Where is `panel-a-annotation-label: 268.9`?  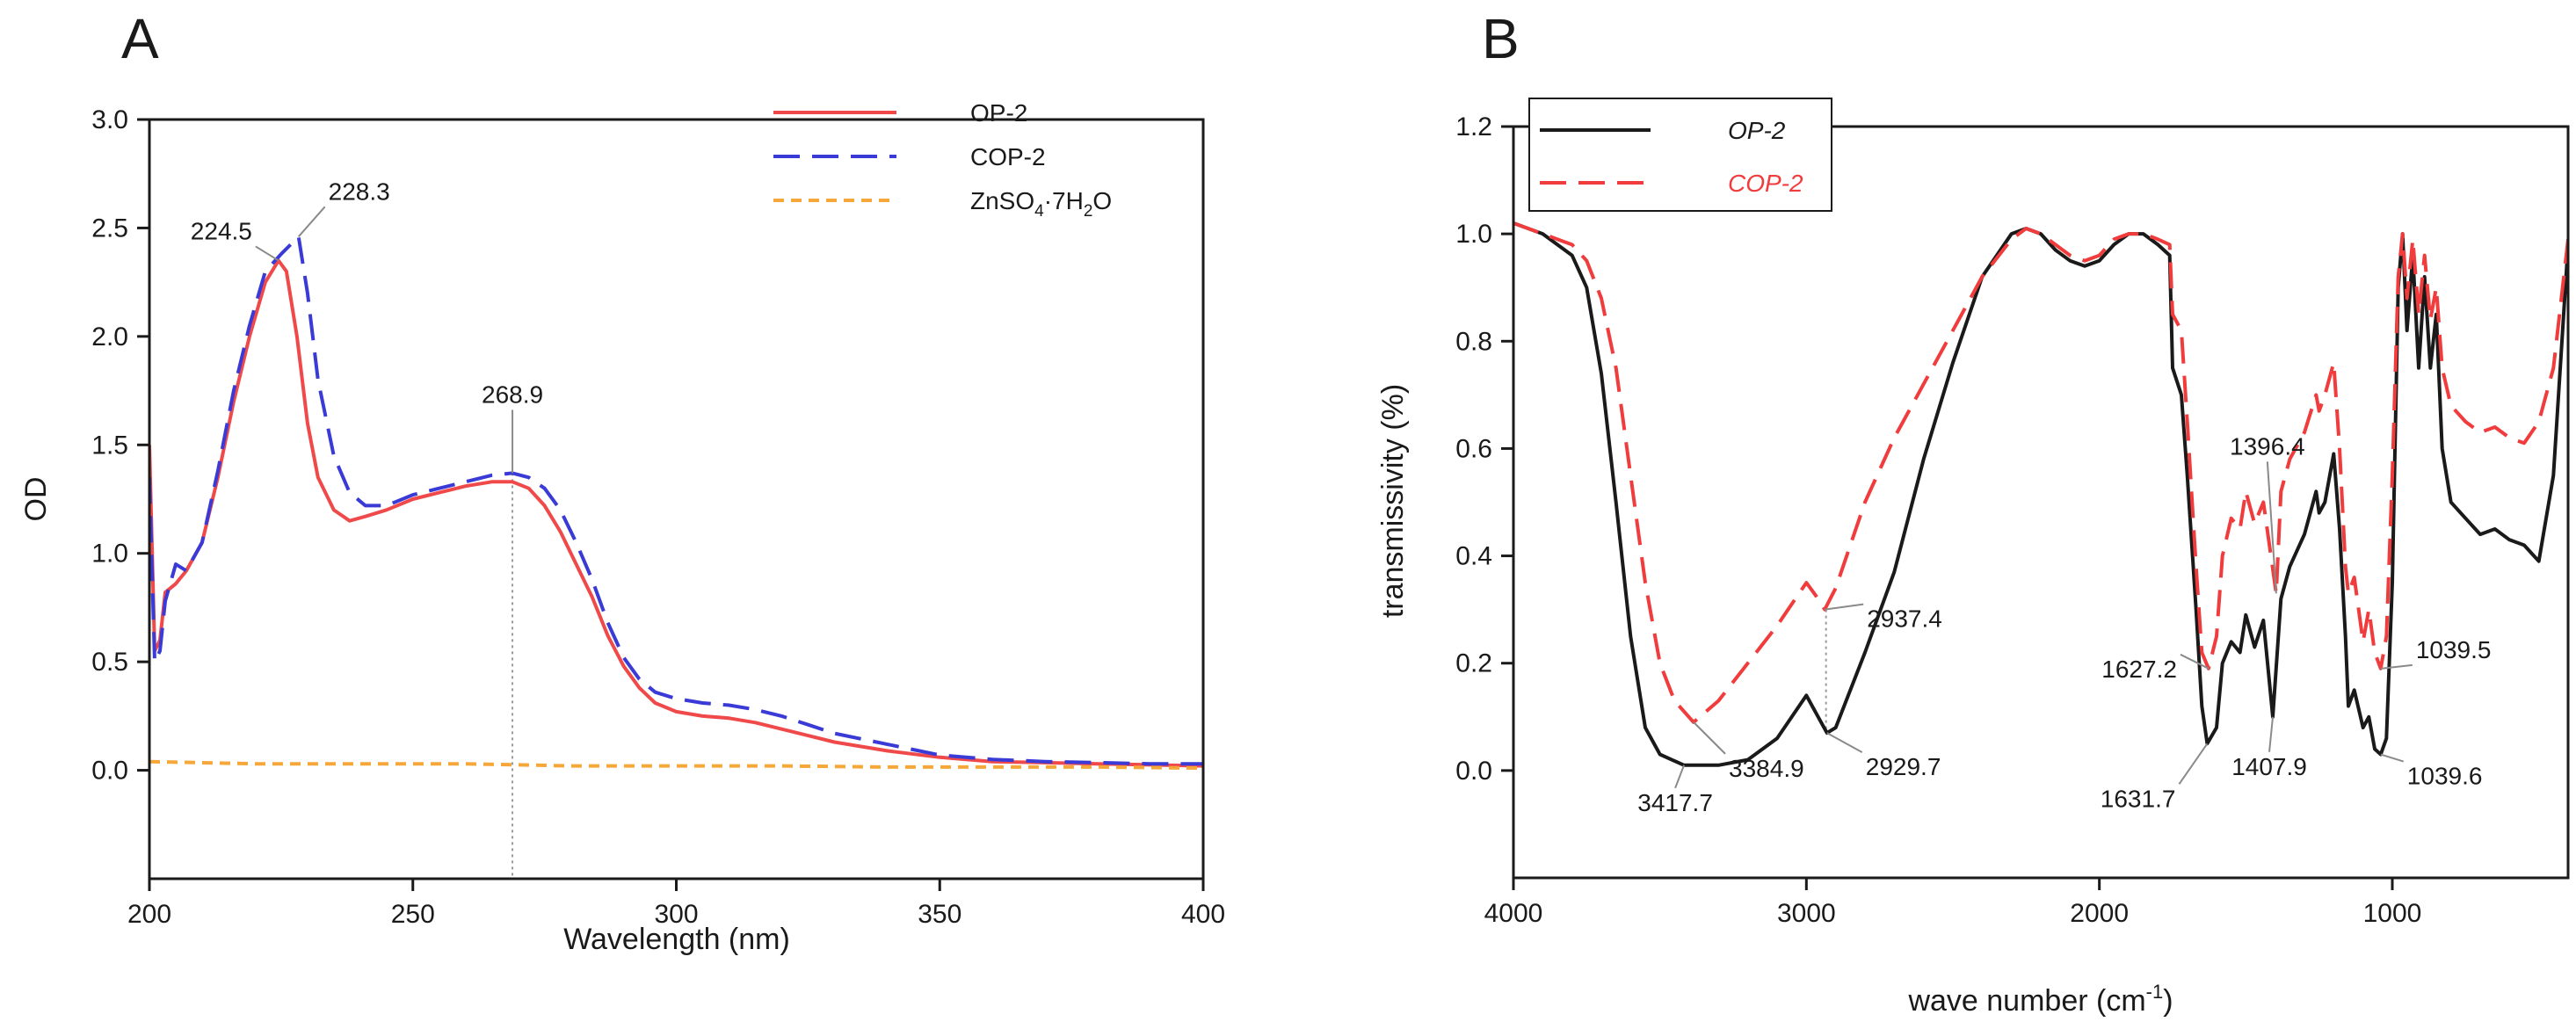 panel-a-annotation-label: 268.9 is located at coordinates (512, 394).